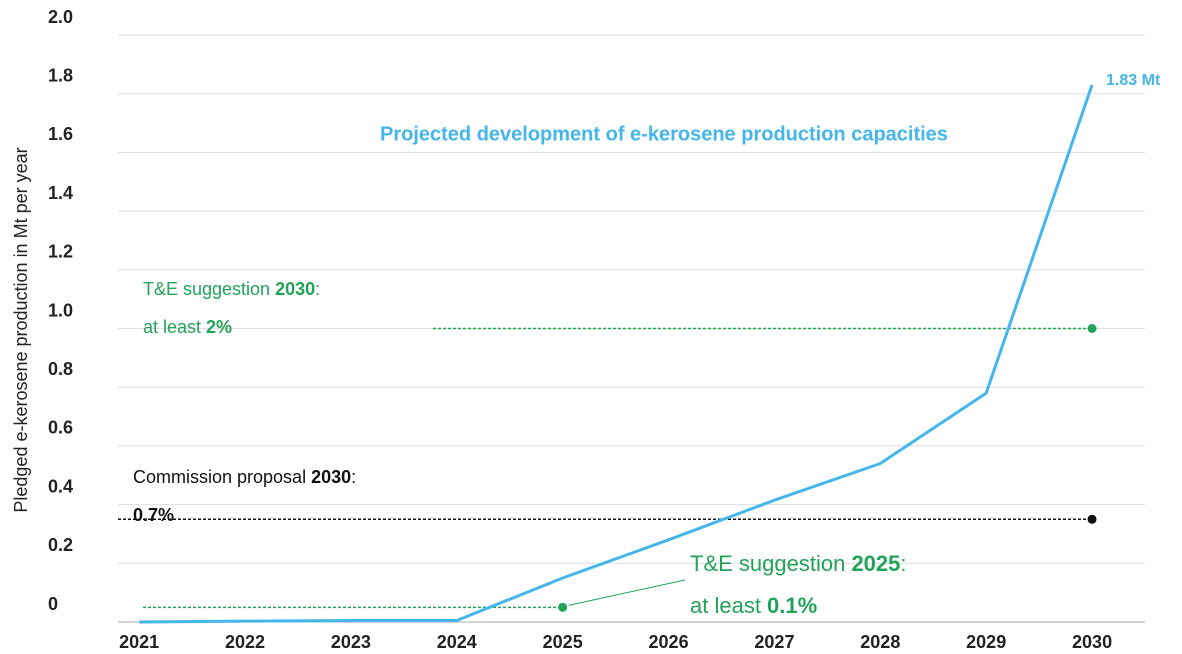 Image resolution: width=1182 pixels, height=654 pixels. What do you see at coordinates (245, 642) in the screenshot?
I see `x-tick-label: 2022` at bounding box center [245, 642].